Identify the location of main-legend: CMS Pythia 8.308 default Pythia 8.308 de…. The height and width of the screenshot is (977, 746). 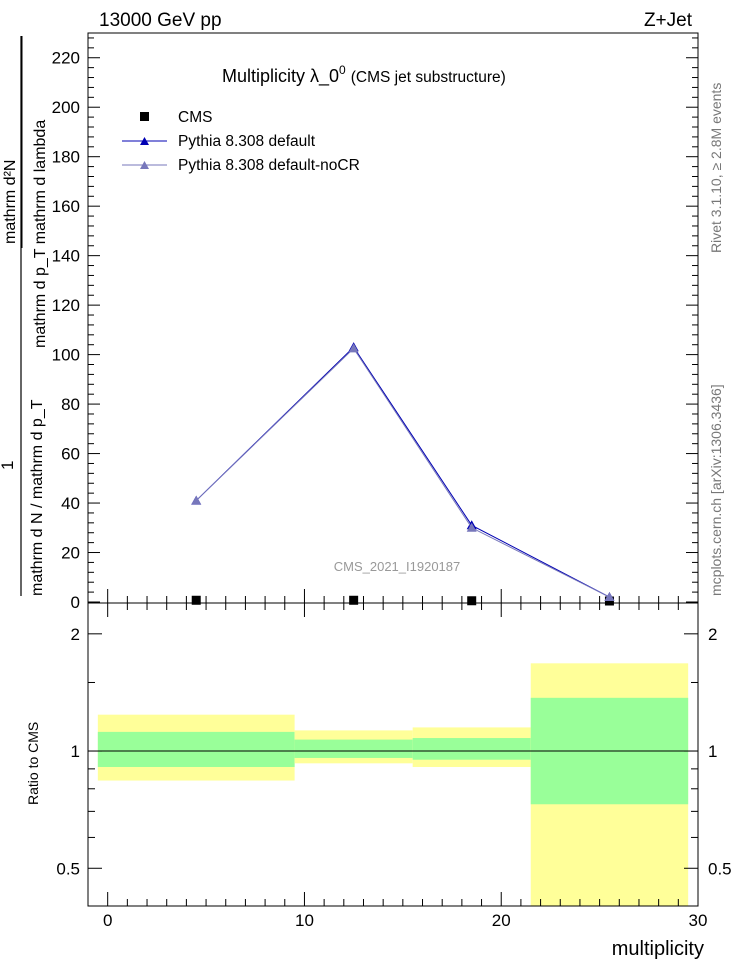
(241, 141).